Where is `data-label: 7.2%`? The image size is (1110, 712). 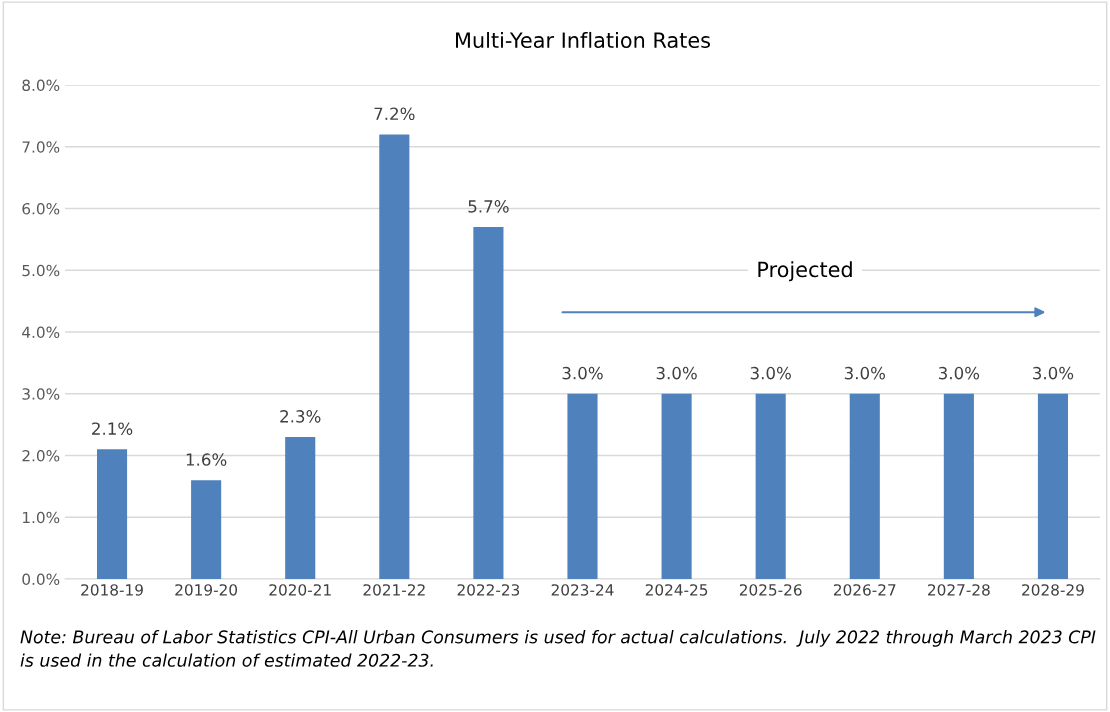 data-label: 7.2% is located at coordinates (394, 114).